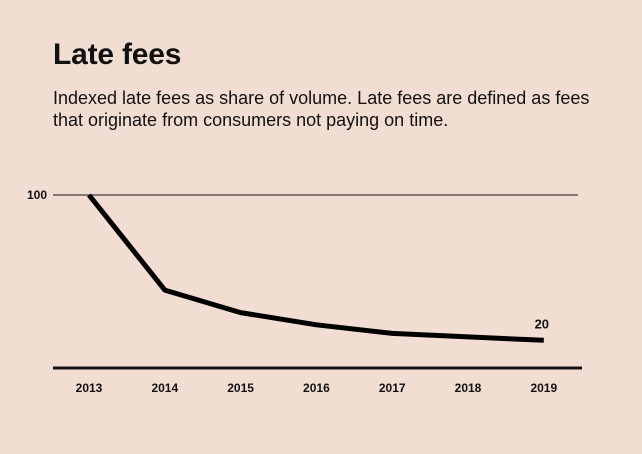  What do you see at coordinates (164, 388) in the screenshot?
I see `x-tick-label: 2014` at bounding box center [164, 388].